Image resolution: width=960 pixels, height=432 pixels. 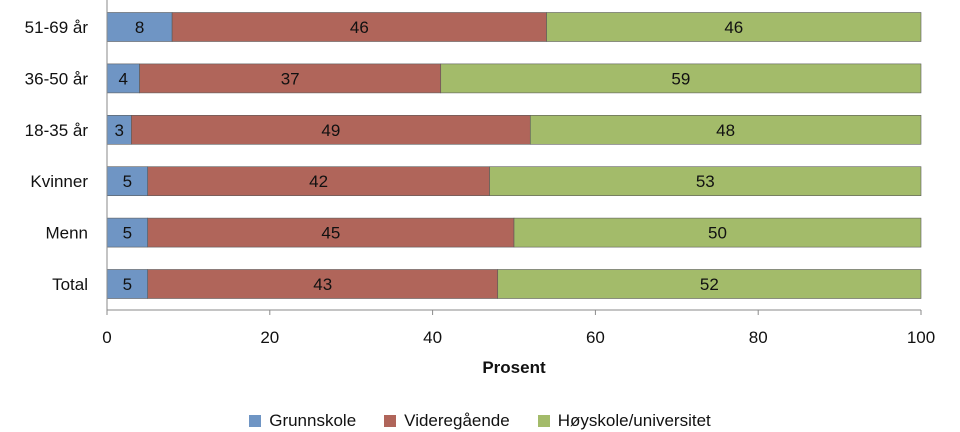 I want to click on x-tick-label: 20, so click(x=269, y=337).